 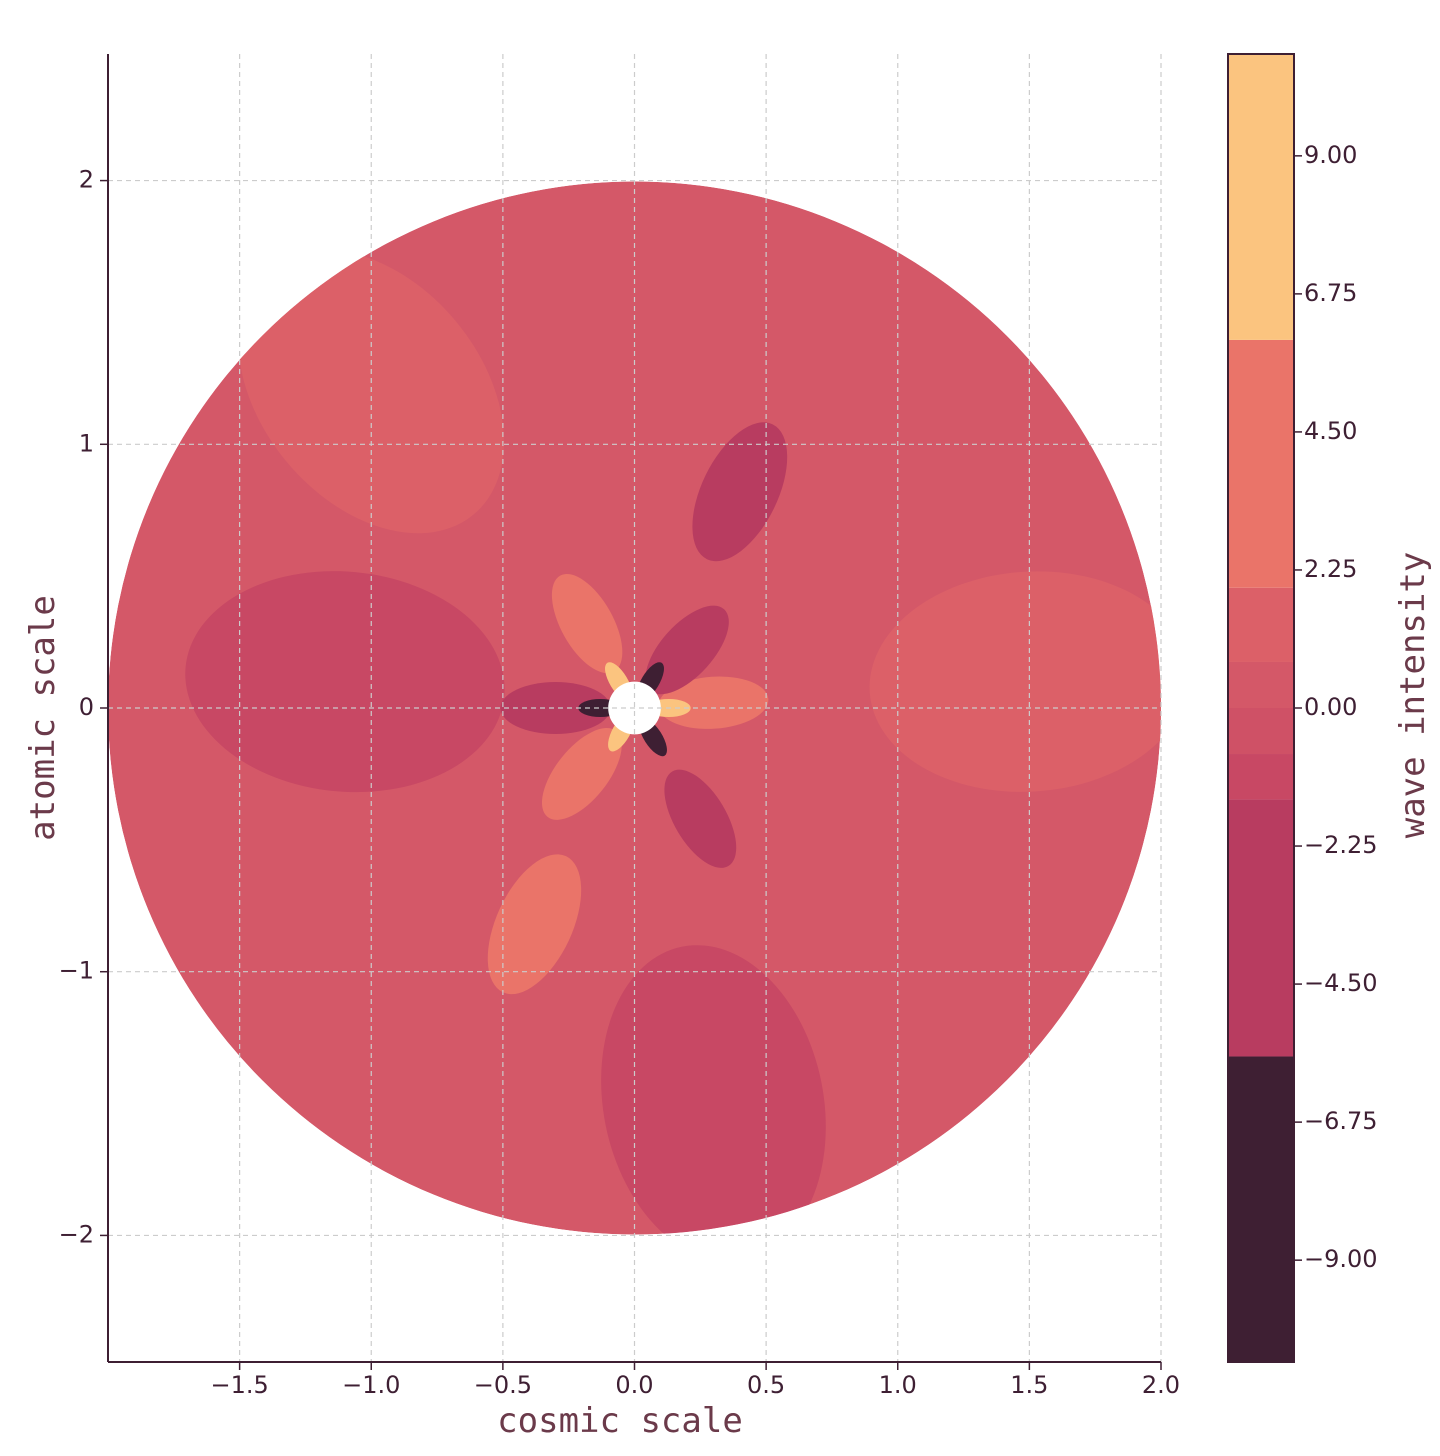 What do you see at coordinates (86, 180) in the screenshot?
I see `y-tick-label: 2` at bounding box center [86, 180].